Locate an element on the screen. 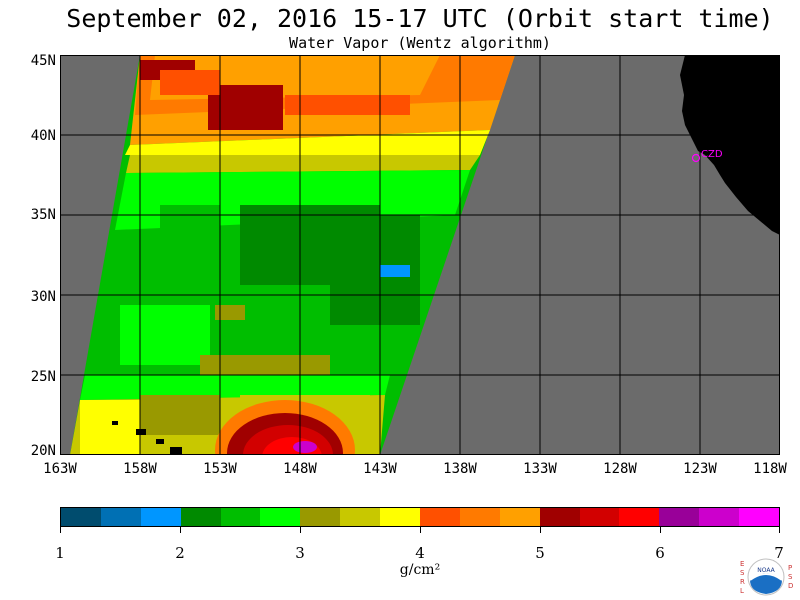  lon-label-148w: 148W is located at coordinates (300, 469).